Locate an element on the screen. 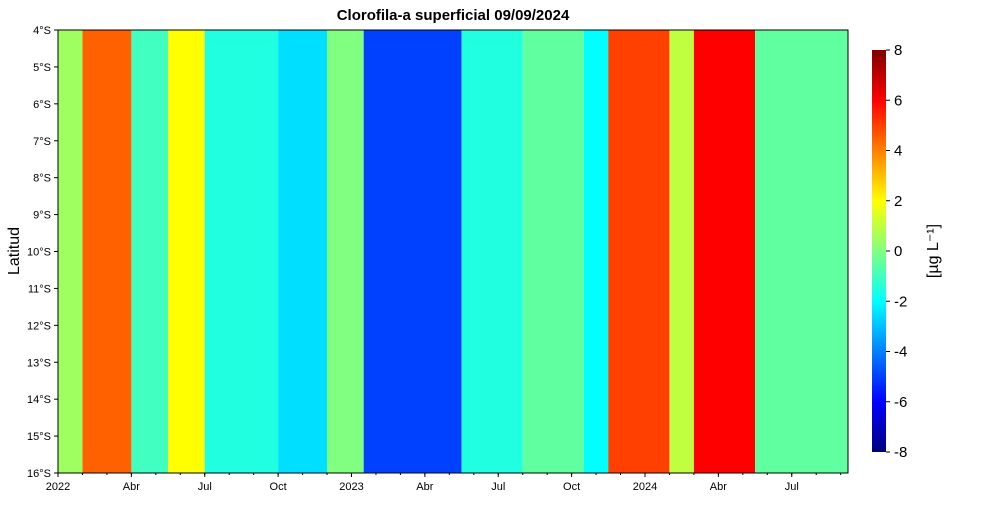 The width and height of the screenshot is (1000, 505). x-tick-label: 2022 is located at coordinates (58, 487).